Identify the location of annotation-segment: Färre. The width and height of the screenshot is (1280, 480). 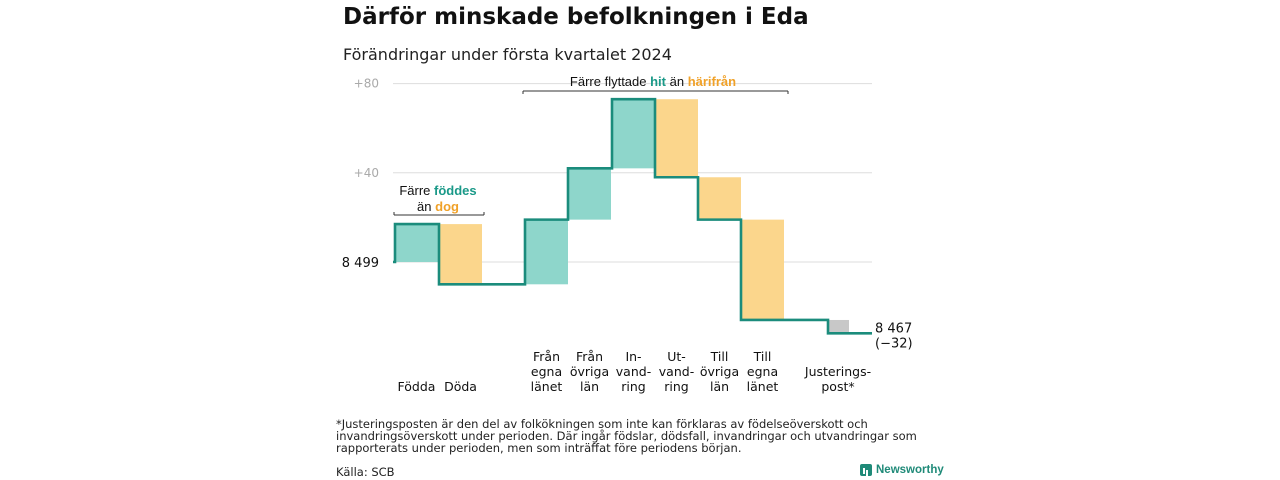
(416, 190).